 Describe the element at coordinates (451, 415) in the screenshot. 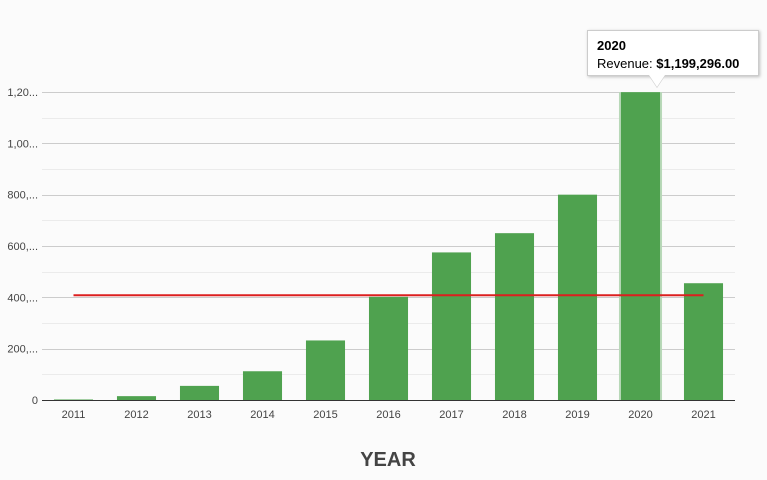

I see `x-tick-label: 2017` at that location.